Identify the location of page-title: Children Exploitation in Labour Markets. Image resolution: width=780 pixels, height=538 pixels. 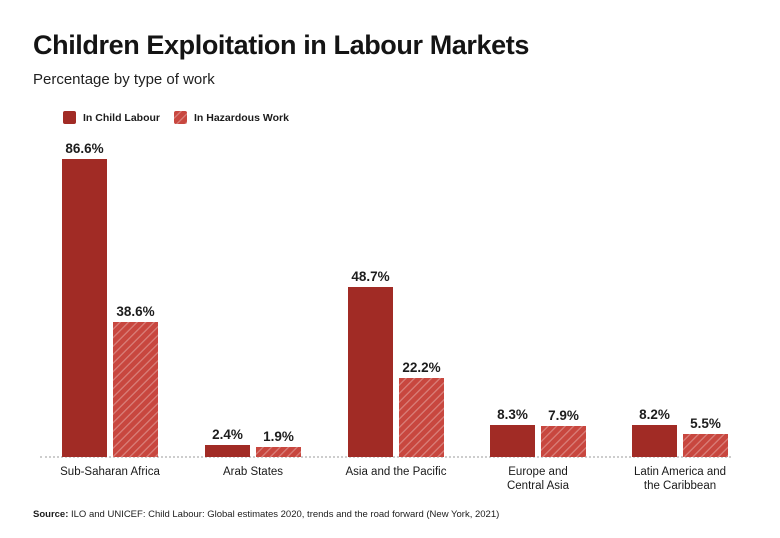
(281, 45).